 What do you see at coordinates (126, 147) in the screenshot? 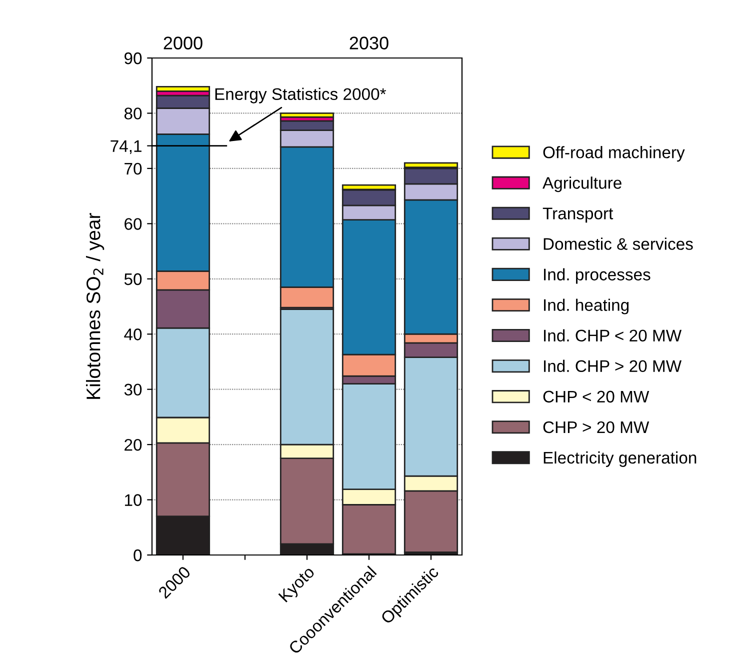
I see `y-tick-label: 74,1` at bounding box center [126, 147].